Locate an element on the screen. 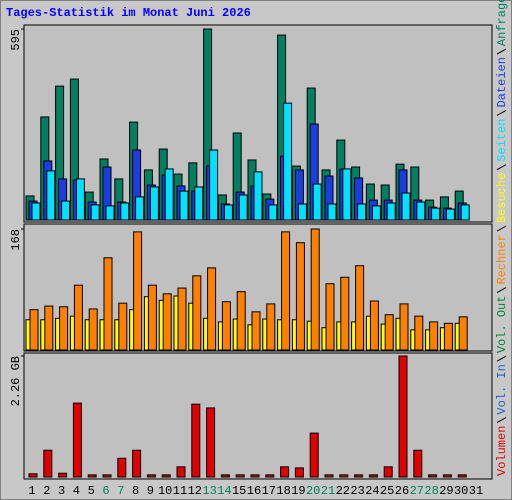 The width and height of the screenshot is (512, 500). x-tick-label: 11 is located at coordinates (180, 491).